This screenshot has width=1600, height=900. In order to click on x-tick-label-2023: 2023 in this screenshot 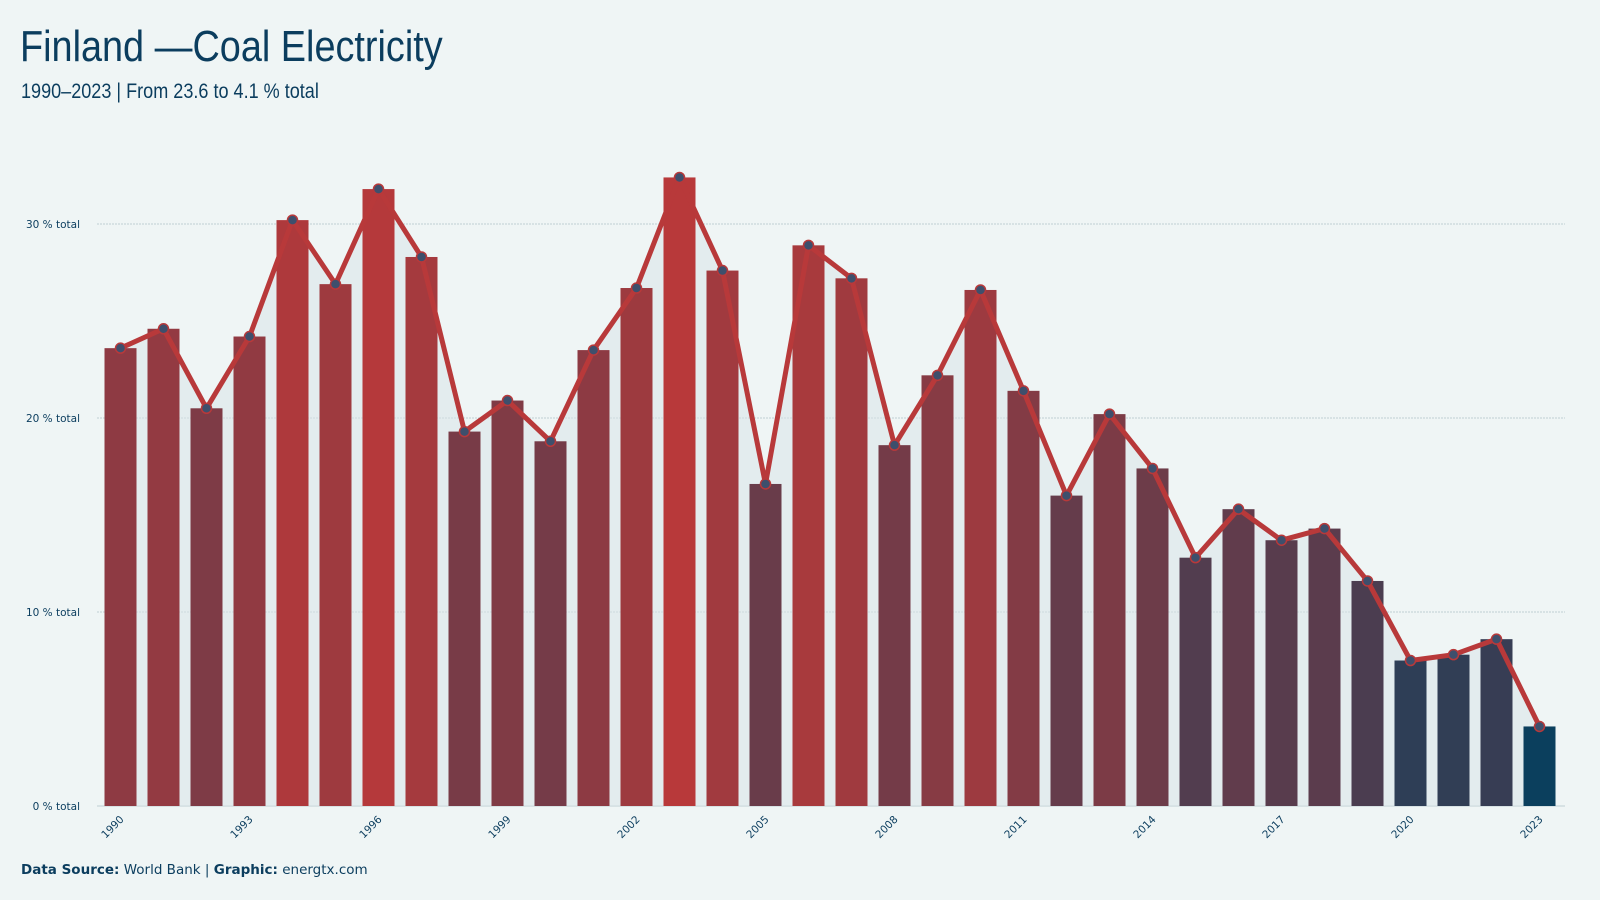, I will do `click(1531, 827)`.